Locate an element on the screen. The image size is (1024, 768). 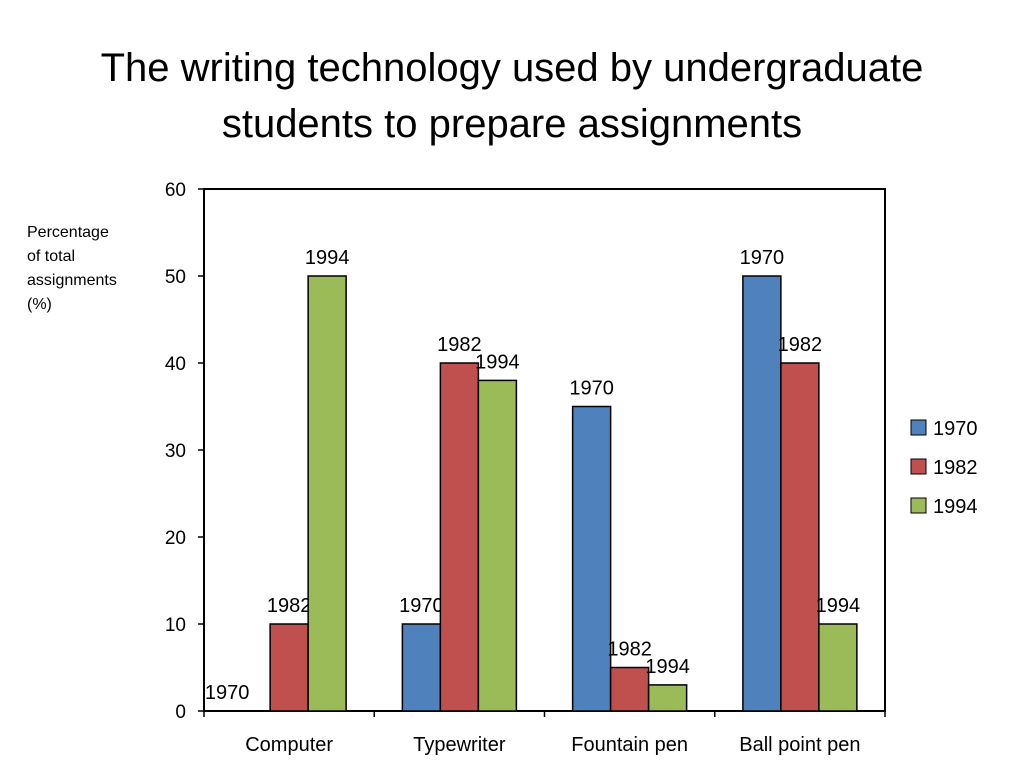
y-tick-label: 40 is located at coordinates (175, 364).